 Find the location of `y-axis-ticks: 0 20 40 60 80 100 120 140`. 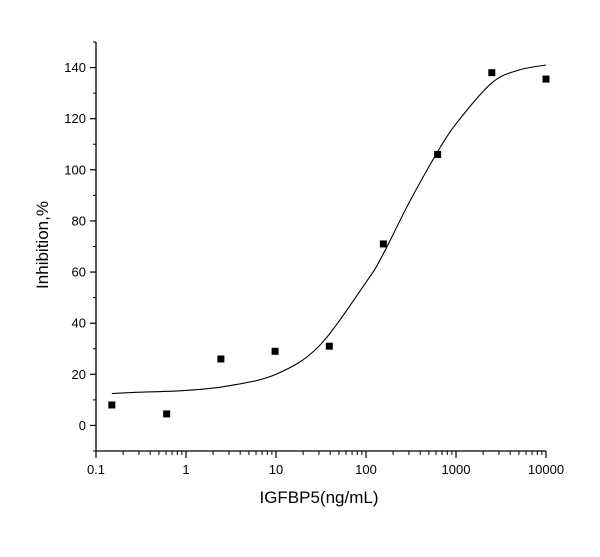

y-axis-ticks: 0 20 40 60 80 100 120 140 is located at coordinates (80, 246).